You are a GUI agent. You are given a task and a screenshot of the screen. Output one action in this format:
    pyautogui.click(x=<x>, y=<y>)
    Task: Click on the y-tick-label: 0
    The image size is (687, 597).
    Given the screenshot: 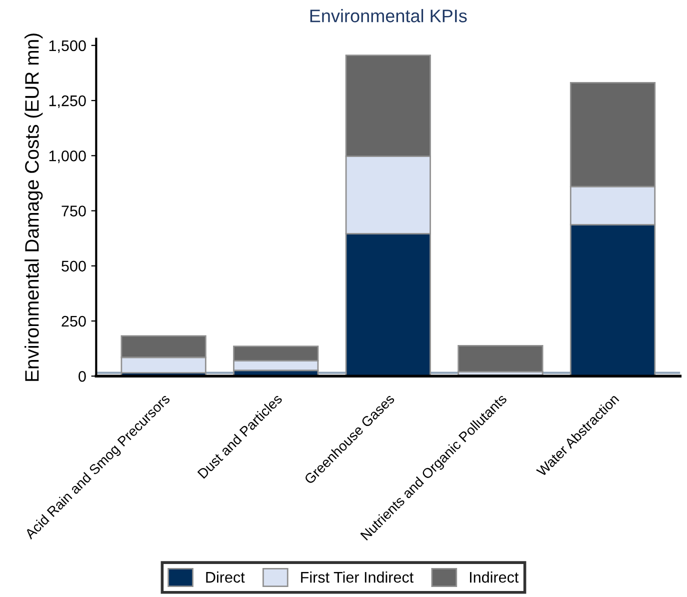 What is the action you would take?
    pyautogui.click(x=82, y=376)
    